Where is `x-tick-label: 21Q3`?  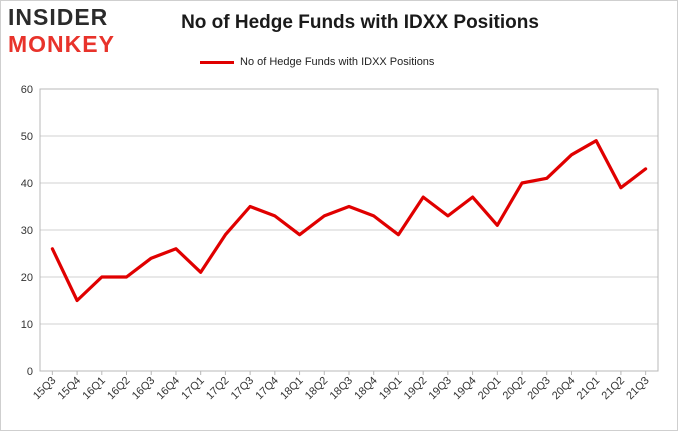
x-tick-label: 21Q3 is located at coordinates (638, 389).